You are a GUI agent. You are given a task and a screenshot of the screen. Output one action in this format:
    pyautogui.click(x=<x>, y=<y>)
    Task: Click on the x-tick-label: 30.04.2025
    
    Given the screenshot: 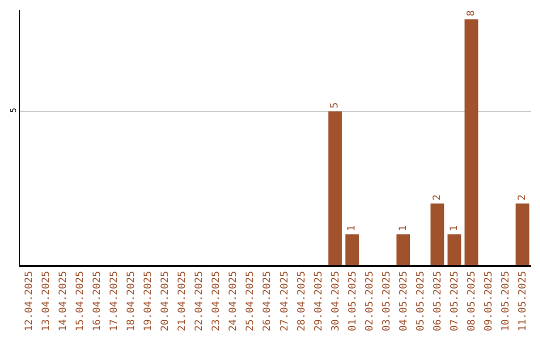 What is the action you would take?
    pyautogui.click(x=336, y=301)
    